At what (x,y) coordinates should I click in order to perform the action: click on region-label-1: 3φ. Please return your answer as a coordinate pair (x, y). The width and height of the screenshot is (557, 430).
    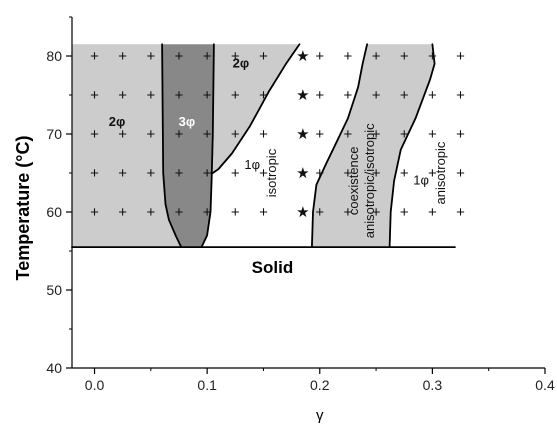
    Looking at the image, I should click on (187, 121).